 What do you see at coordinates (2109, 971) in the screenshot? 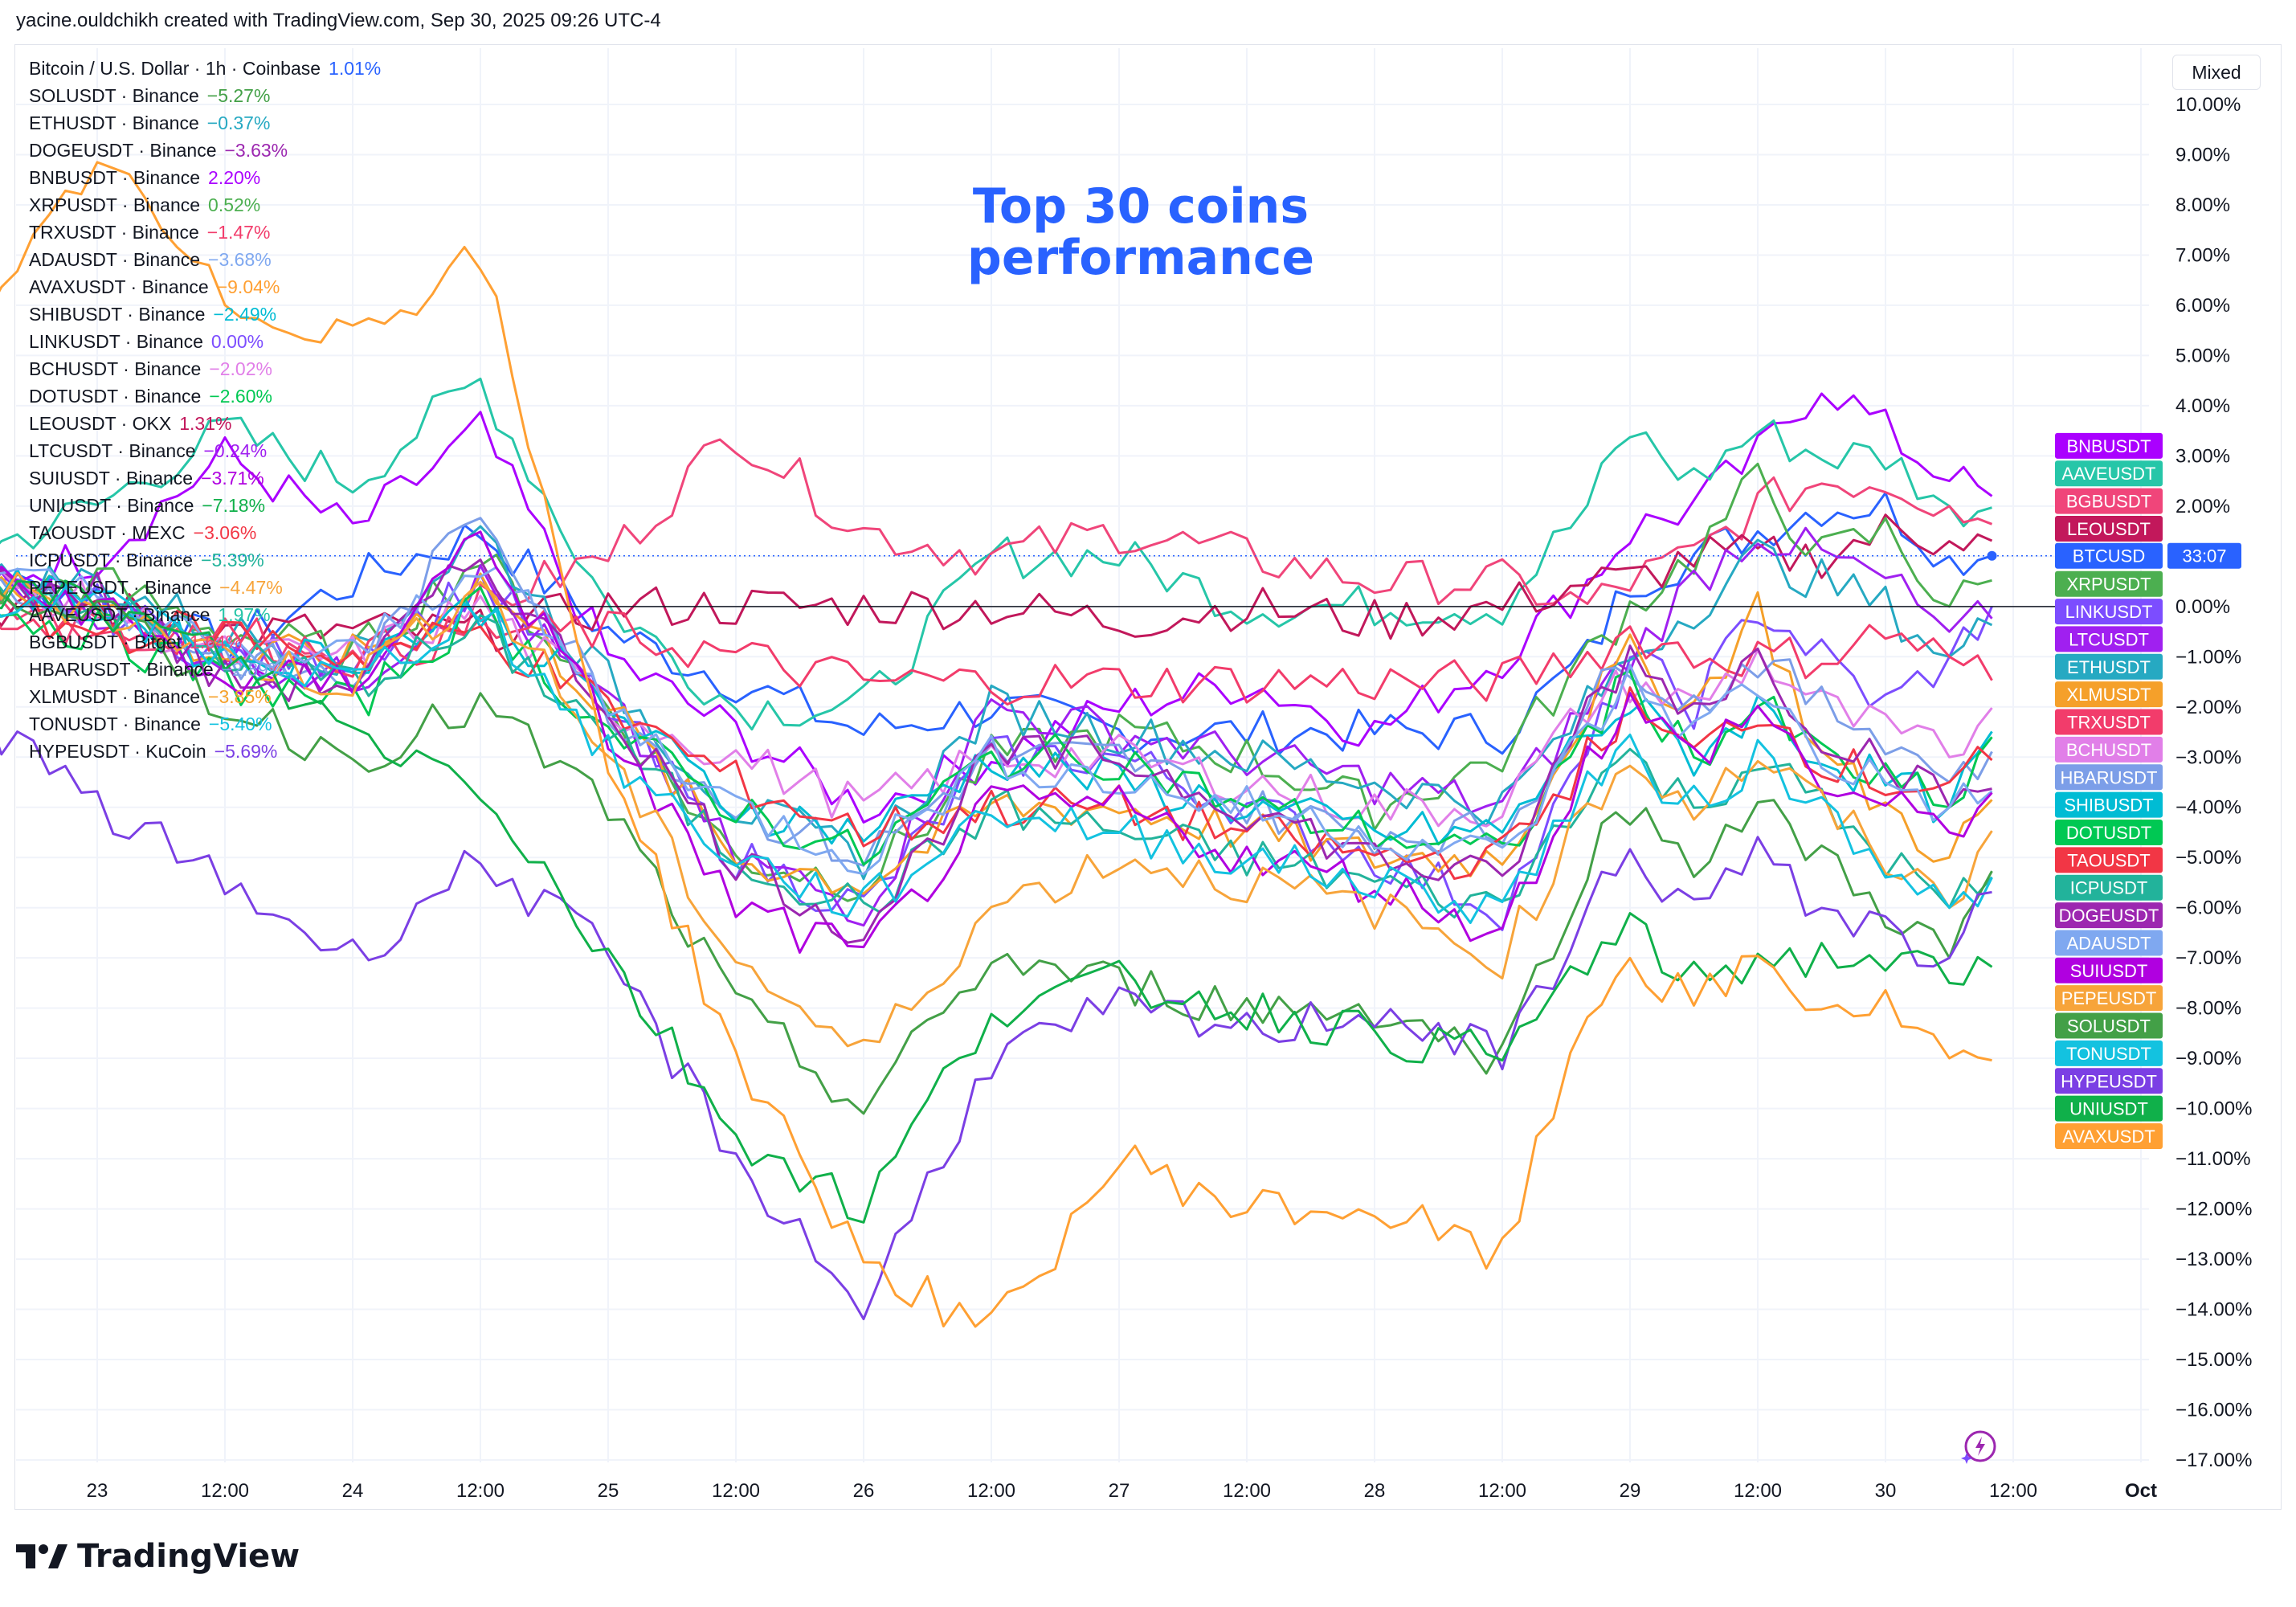
I see `badge-label: SUIUSDT` at bounding box center [2109, 971].